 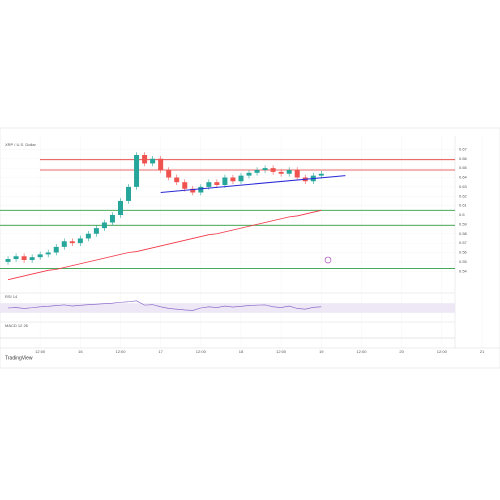 I want to click on y-tick-label: 0.63, so click(x=463, y=186).